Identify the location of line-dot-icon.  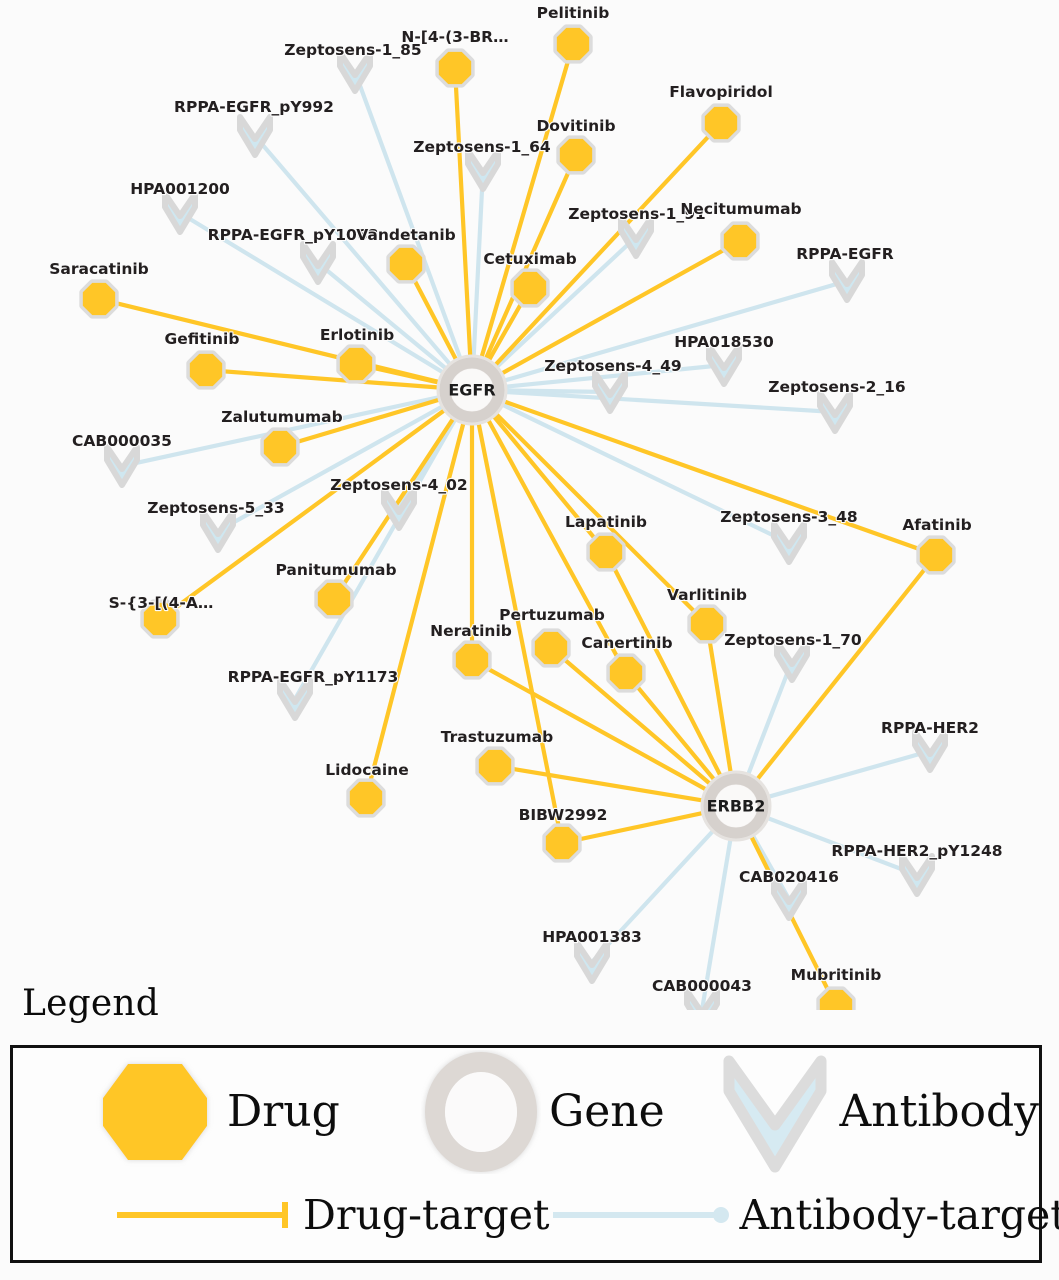
(641, 1215).